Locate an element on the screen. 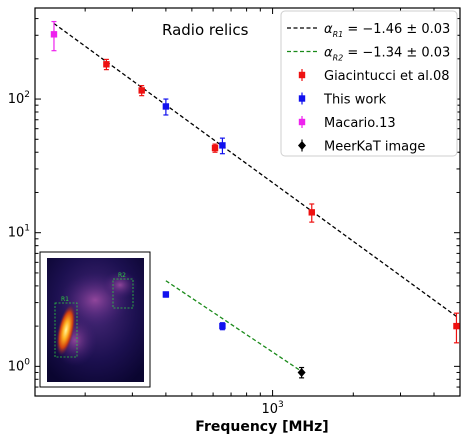 This screenshot has height=444, width=466. inset-label-r1: R1 is located at coordinates (65, 299).